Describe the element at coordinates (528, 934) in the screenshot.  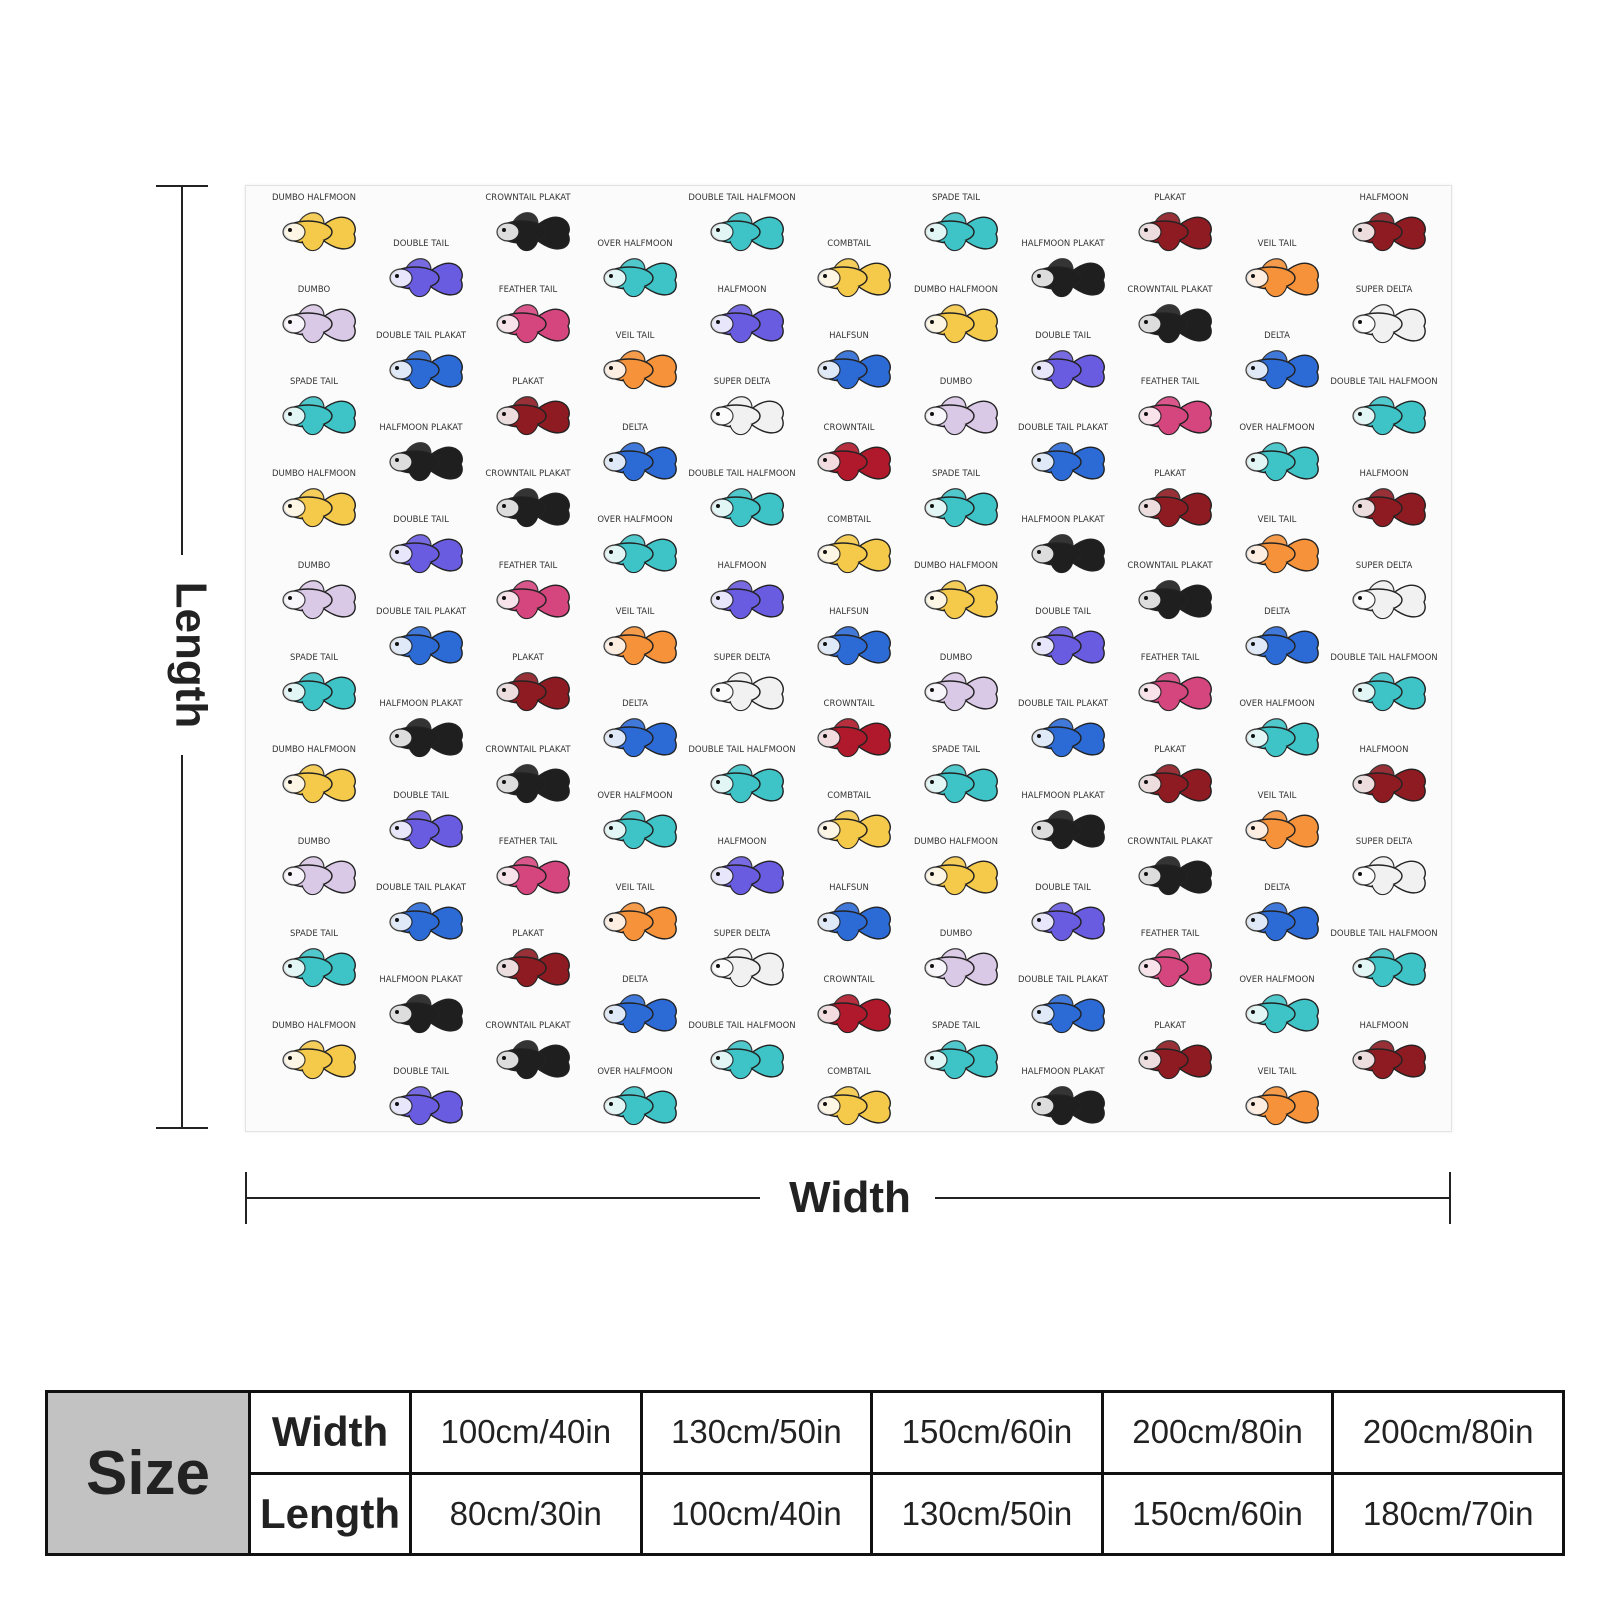
I see `fish-label: PLAKAT` at that location.